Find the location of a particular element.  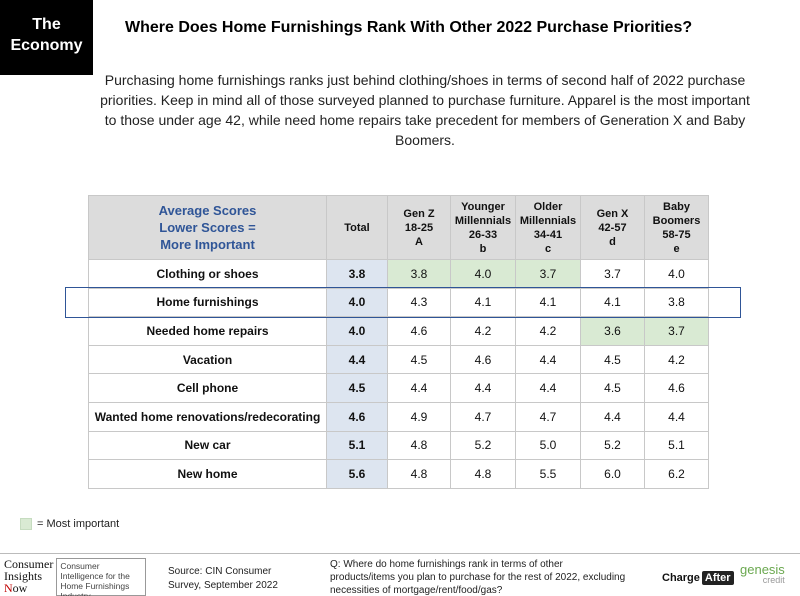

row-label: New home is located at coordinates (207, 474).